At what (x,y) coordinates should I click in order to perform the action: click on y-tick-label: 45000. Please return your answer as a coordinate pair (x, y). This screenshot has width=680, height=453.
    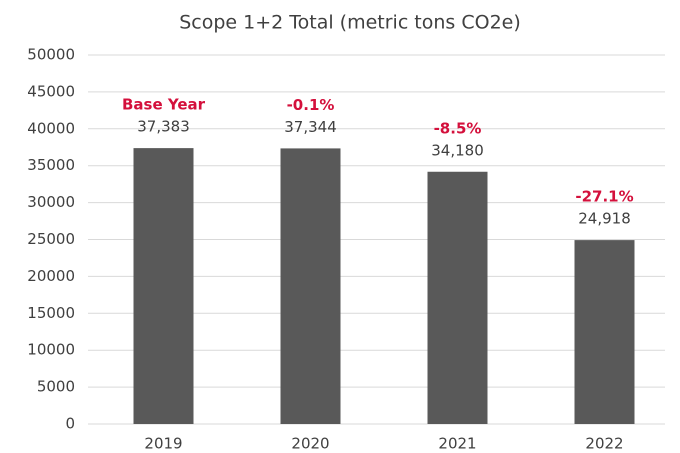
    Looking at the image, I should click on (51, 91).